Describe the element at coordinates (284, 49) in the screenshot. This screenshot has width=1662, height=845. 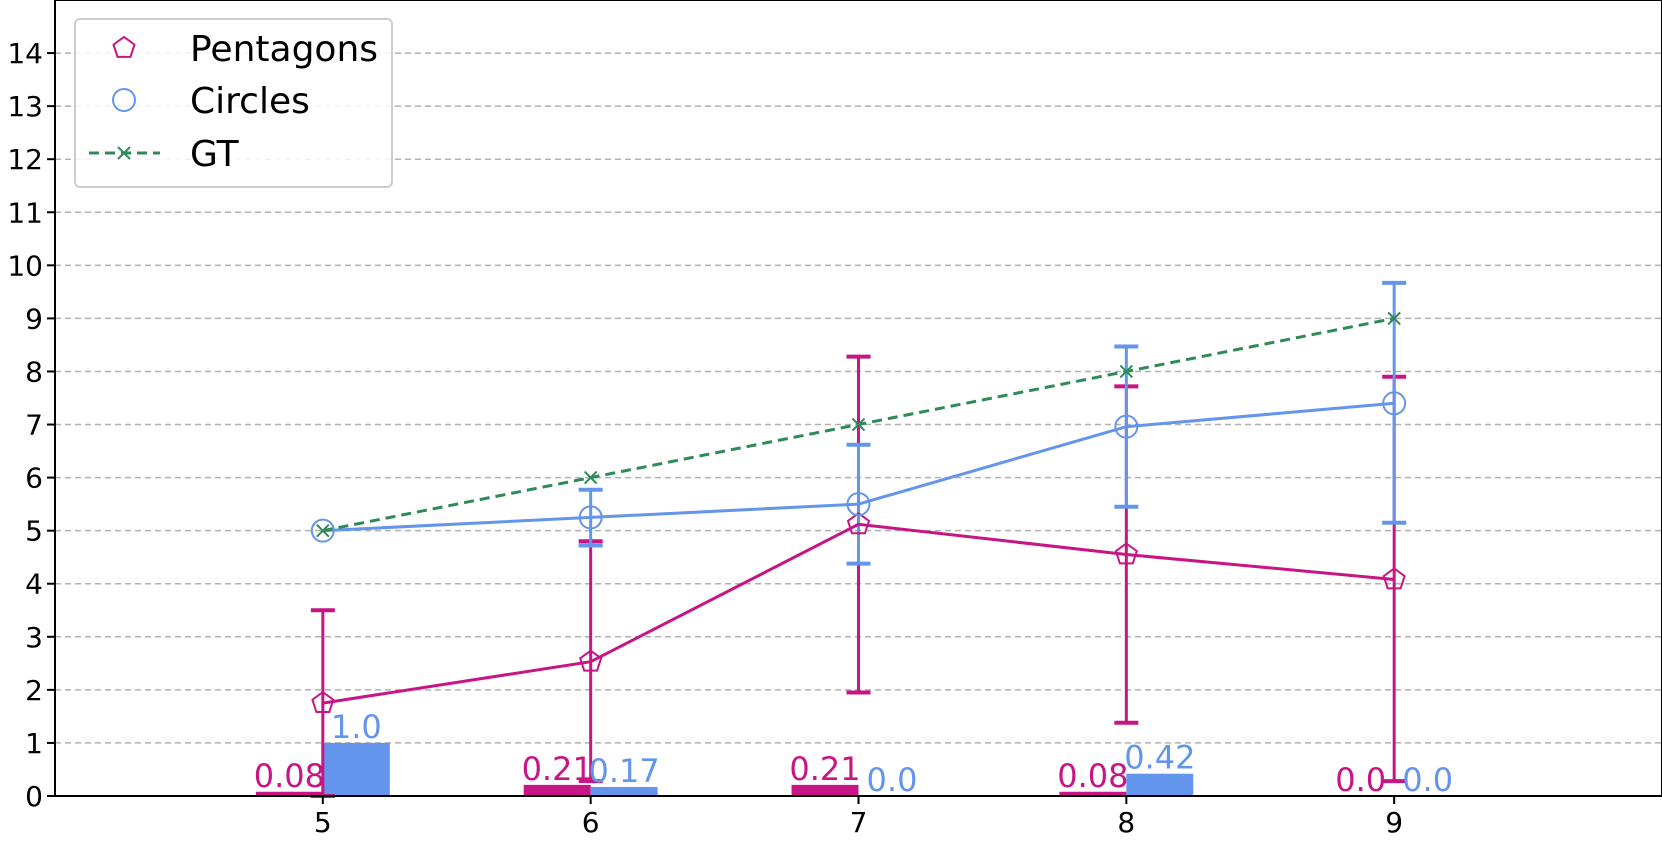
I see `legend-label-pentagons: Pentagons` at that location.